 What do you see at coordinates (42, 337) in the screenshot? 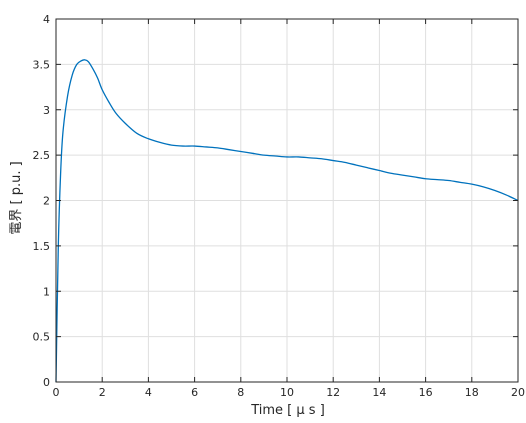
I see `y-tick-label: 0.5` at bounding box center [42, 337].